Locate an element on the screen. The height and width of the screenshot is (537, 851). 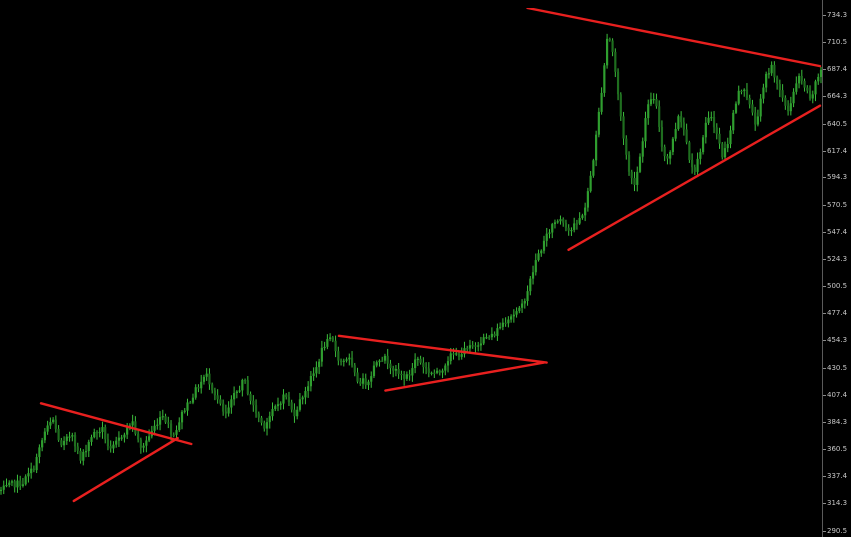
trendline-triangle-3-lower is located at coordinates (694, 178).